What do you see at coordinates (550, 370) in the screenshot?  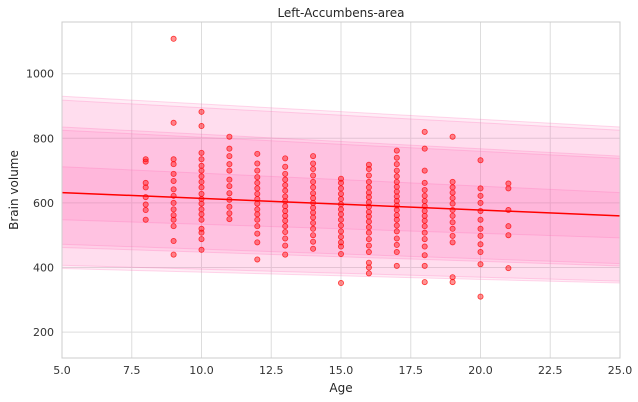 I see `x-tick-label: 22.5` at bounding box center [550, 370].